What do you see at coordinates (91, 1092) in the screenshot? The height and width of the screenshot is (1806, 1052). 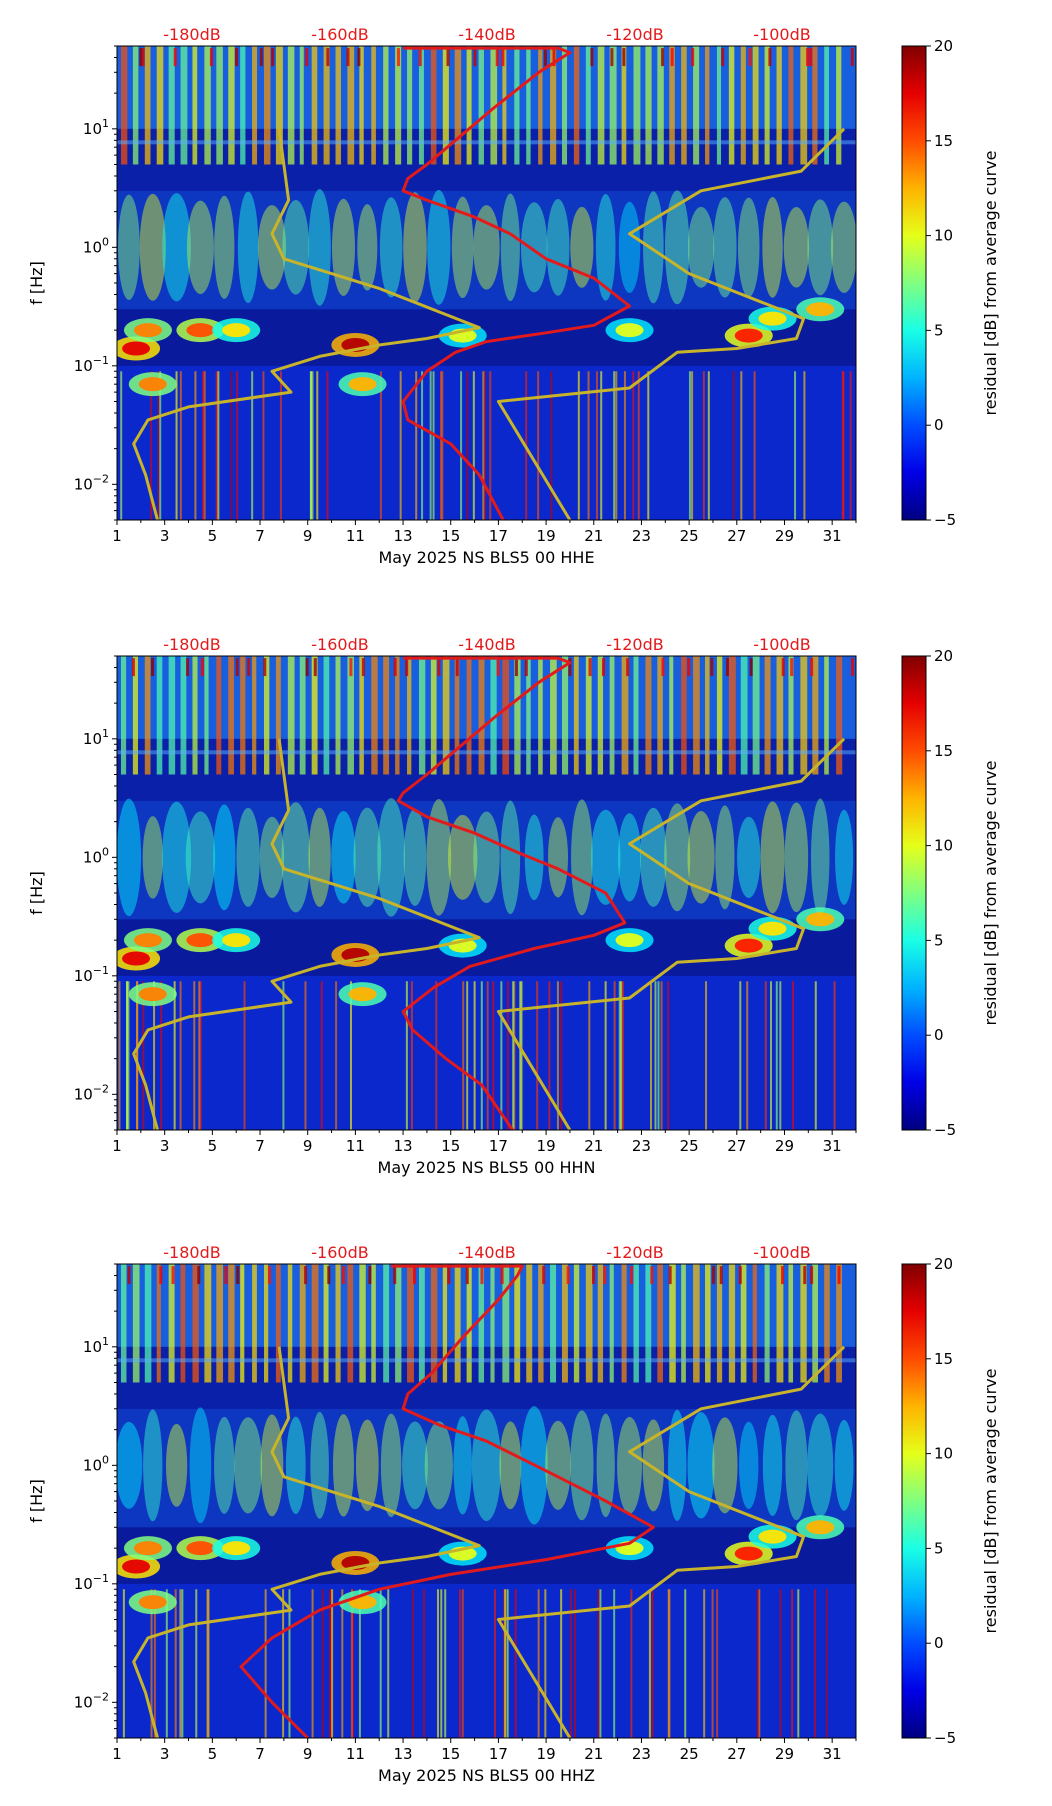 I see `y-tick-label: 10−2` at bounding box center [91, 1092].